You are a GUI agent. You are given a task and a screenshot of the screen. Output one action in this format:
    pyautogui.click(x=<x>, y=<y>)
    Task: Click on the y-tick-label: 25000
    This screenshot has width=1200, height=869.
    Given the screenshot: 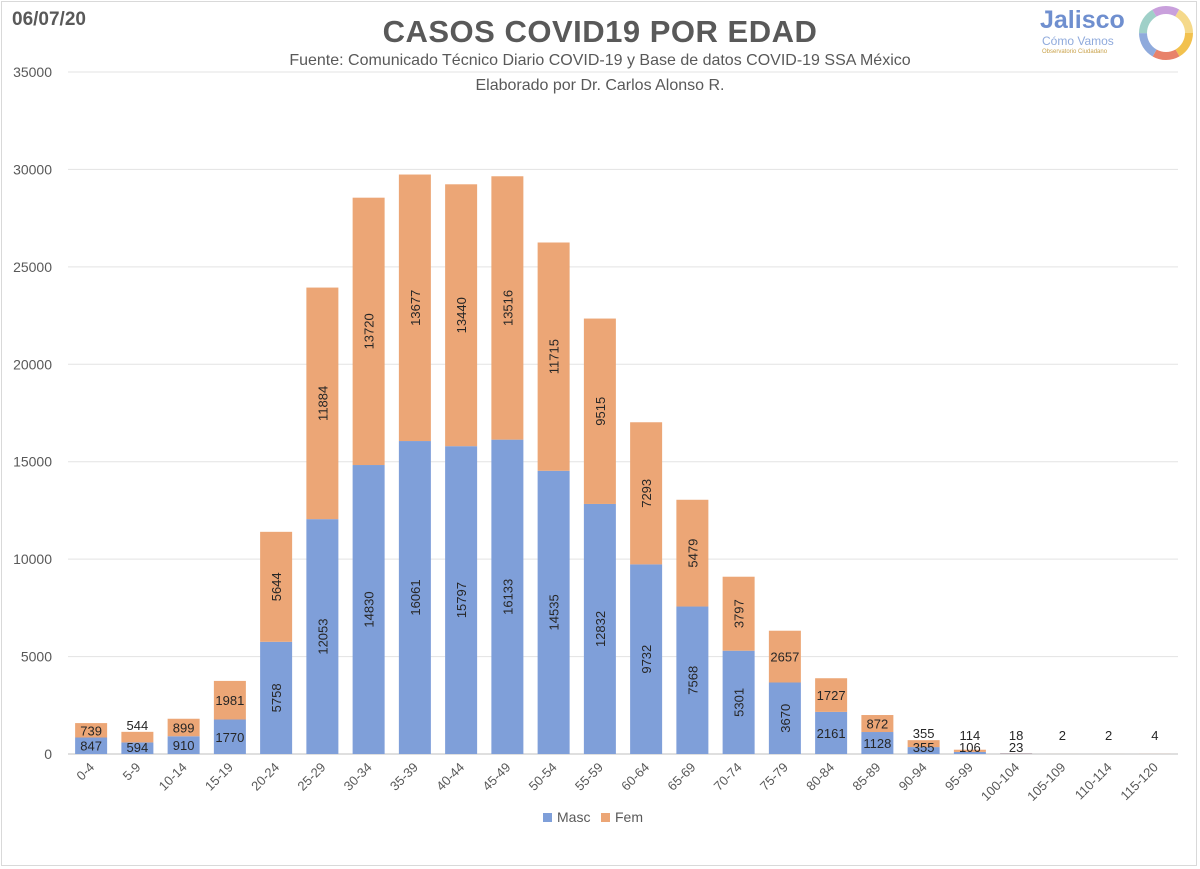 What is the action you would take?
    pyautogui.click(x=32, y=267)
    